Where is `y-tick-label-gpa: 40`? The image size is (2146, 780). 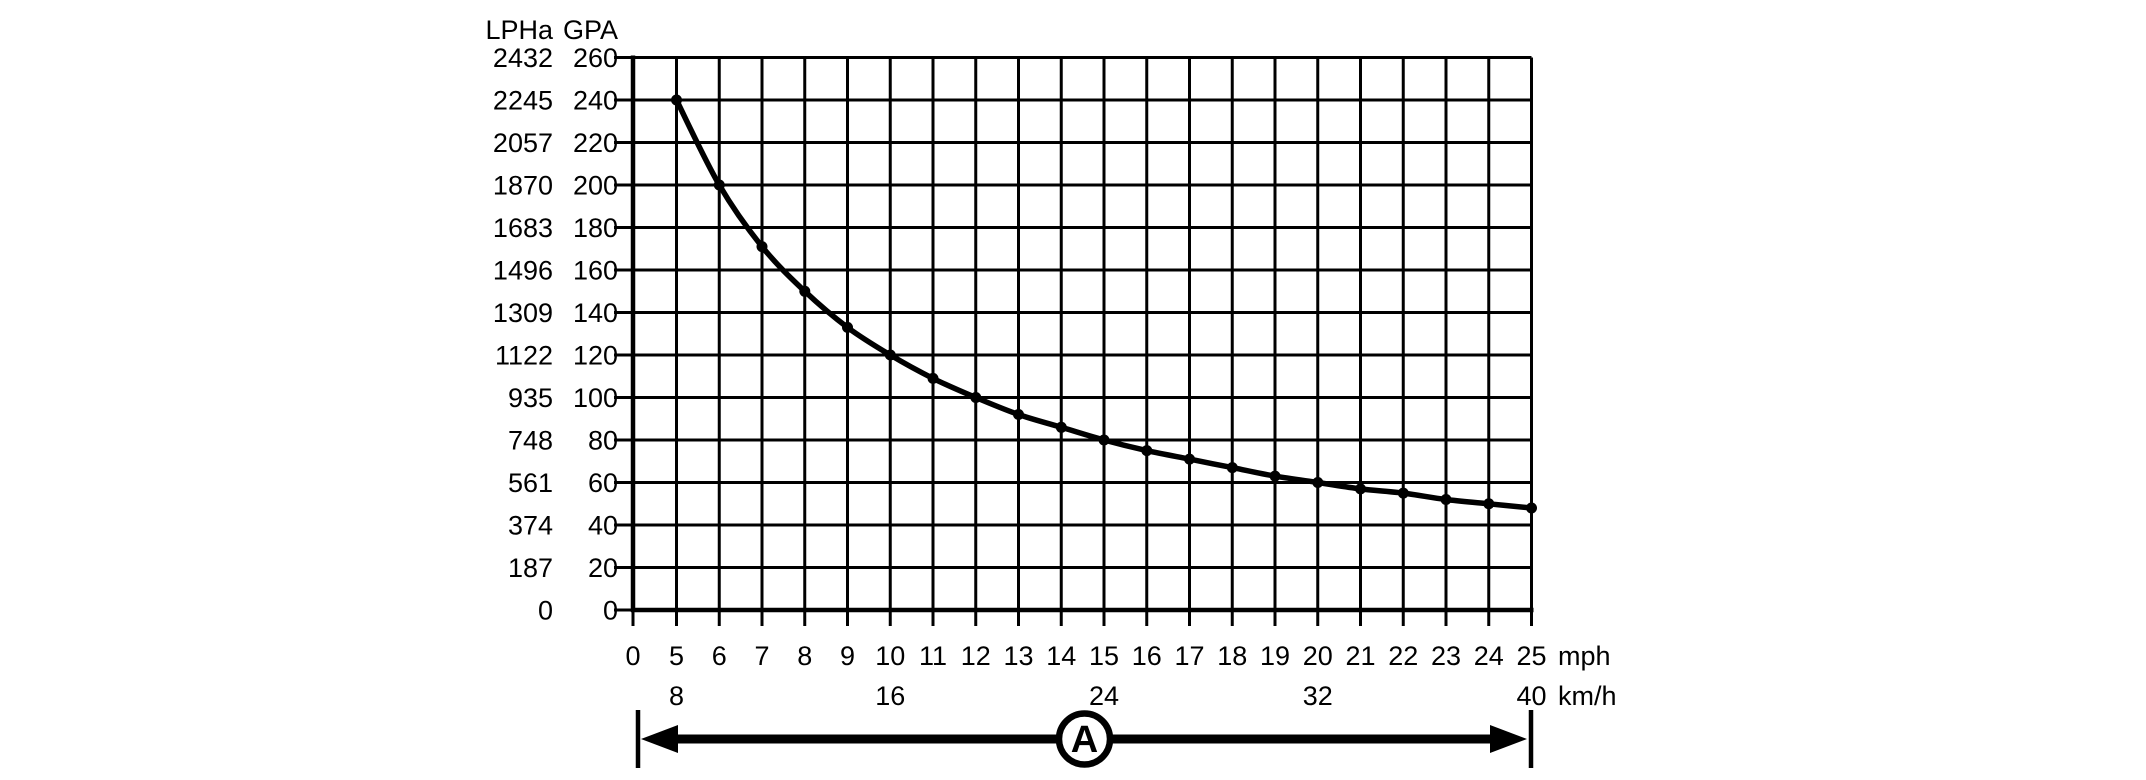
y-tick-label-gpa: 40 is located at coordinates (603, 526).